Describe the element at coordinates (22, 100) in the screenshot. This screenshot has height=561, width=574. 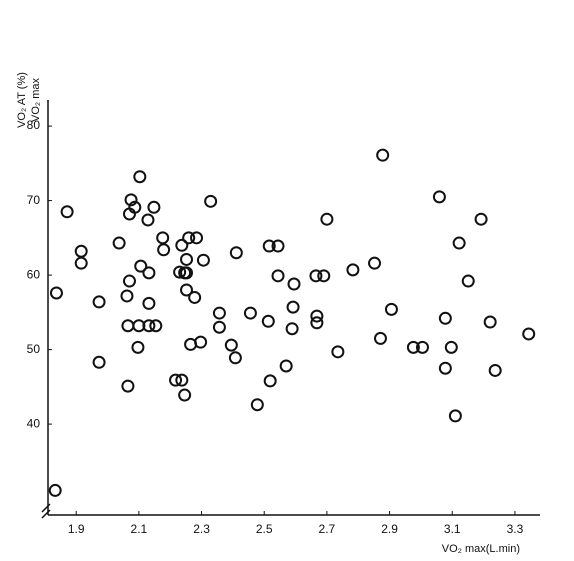
I see `y-label: VO₂ AT (%)` at that location.